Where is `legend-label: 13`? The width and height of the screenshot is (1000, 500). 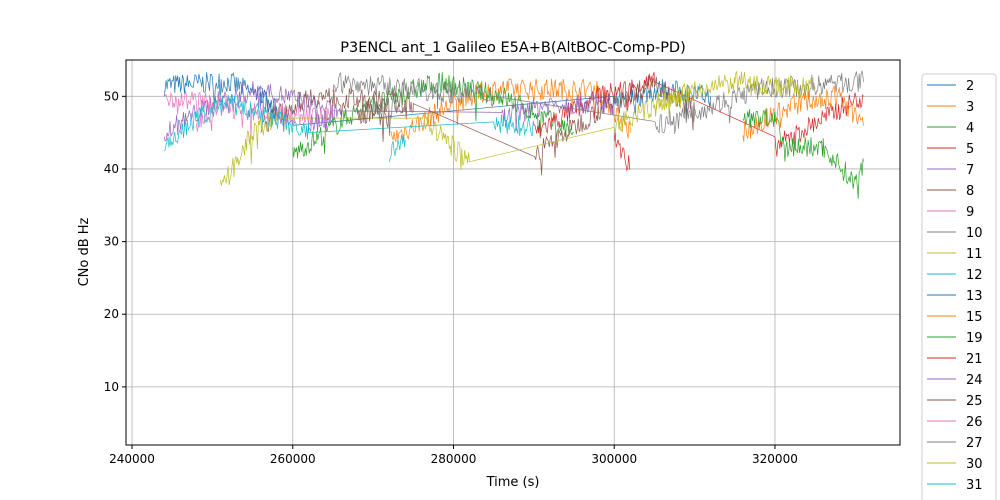
legend-label: 13 is located at coordinates (974, 296).